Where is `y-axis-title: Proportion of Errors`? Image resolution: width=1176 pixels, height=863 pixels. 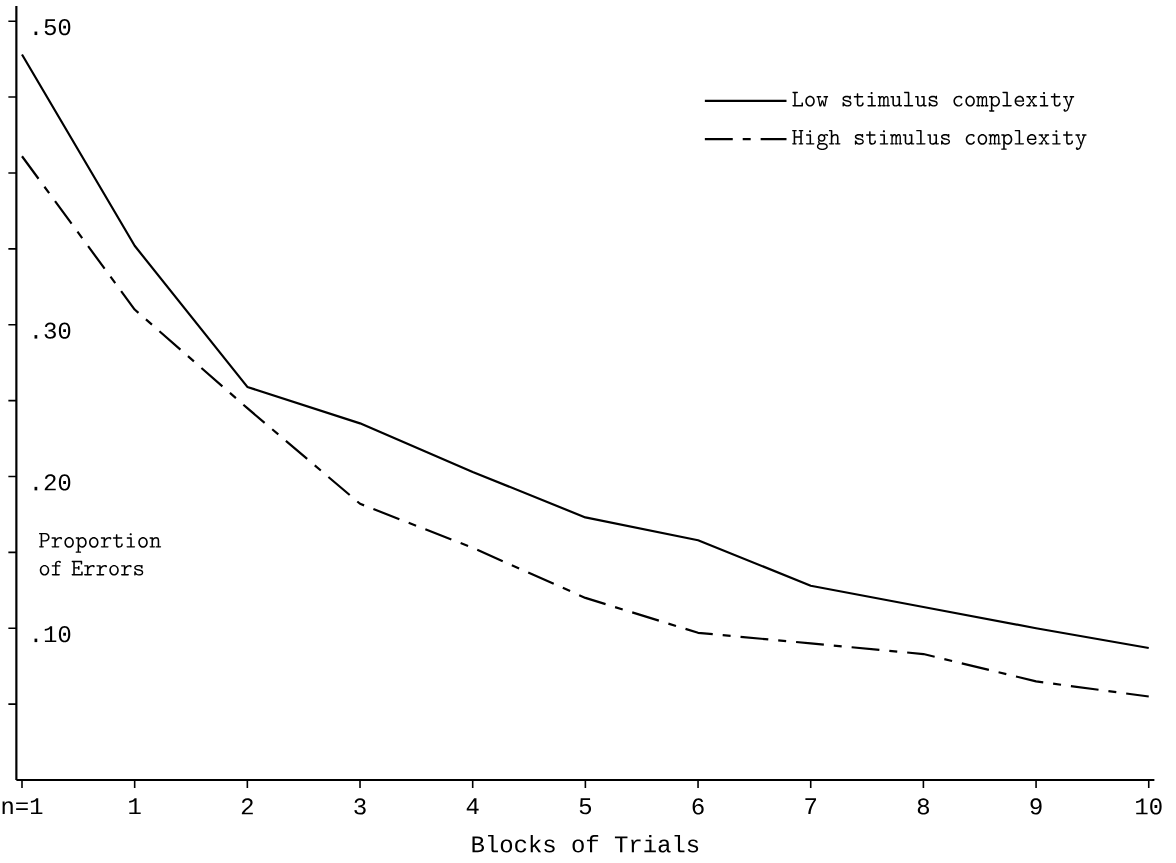 y-axis-title: Proportion of Errors is located at coordinates (100, 554).